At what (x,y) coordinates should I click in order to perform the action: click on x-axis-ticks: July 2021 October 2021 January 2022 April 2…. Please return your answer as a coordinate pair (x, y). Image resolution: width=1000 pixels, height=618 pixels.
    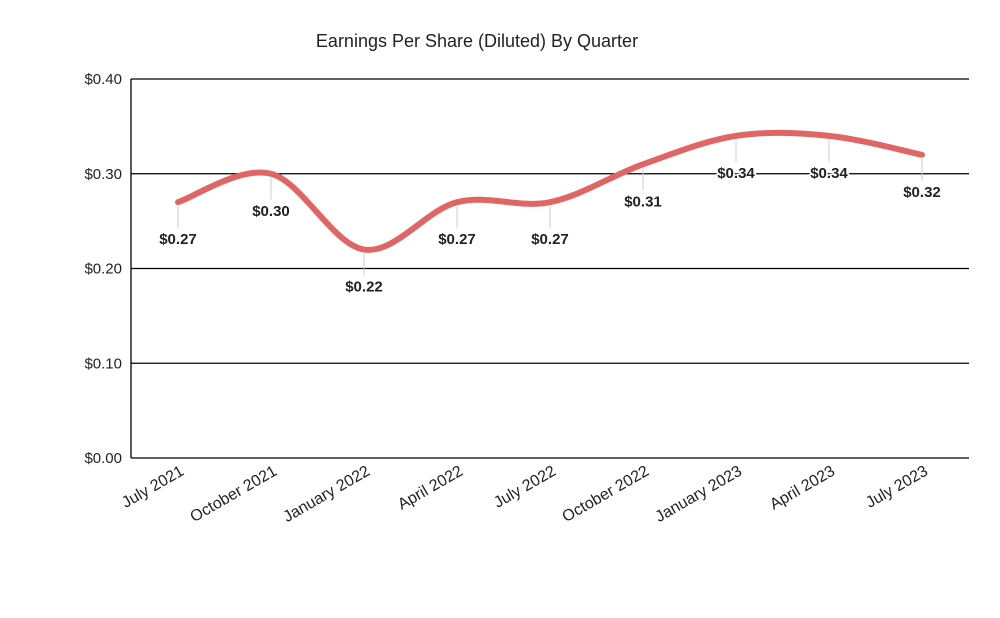
    Looking at the image, I should click on (525, 494).